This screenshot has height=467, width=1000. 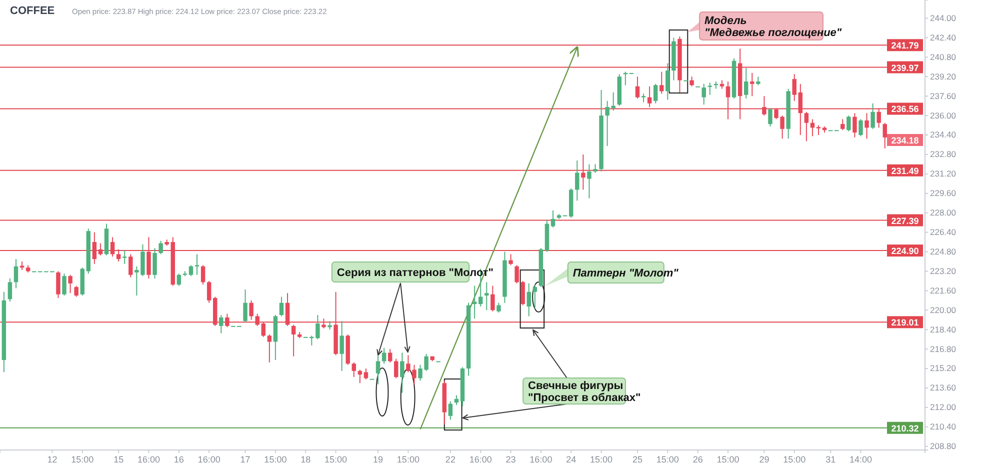 What do you see at coordinates (245, 459) in the screenshot?
I see `x-tick-label: 17` at bounding box center [245, 459].